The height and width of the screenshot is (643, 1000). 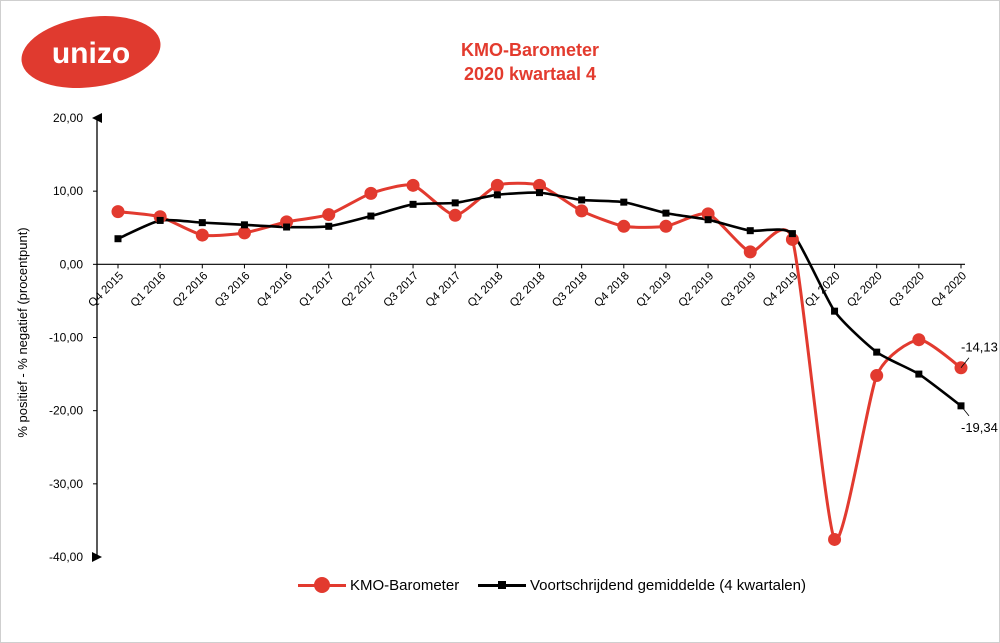 What do you see at coordinates (654, 290) in the screenshot?
I see `x-tick-label: Q1 2019` at bounding box center [654, 290].